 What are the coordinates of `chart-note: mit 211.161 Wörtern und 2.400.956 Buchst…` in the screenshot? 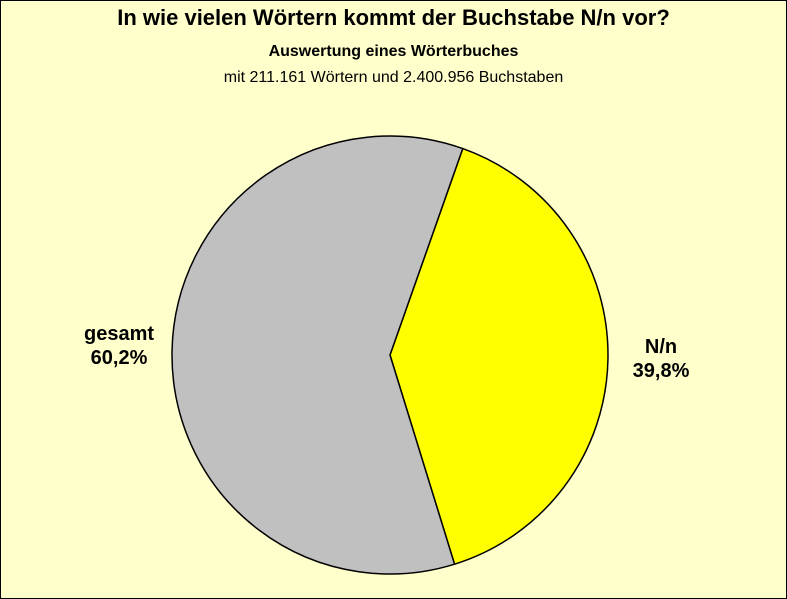 It's located at (393, 77).